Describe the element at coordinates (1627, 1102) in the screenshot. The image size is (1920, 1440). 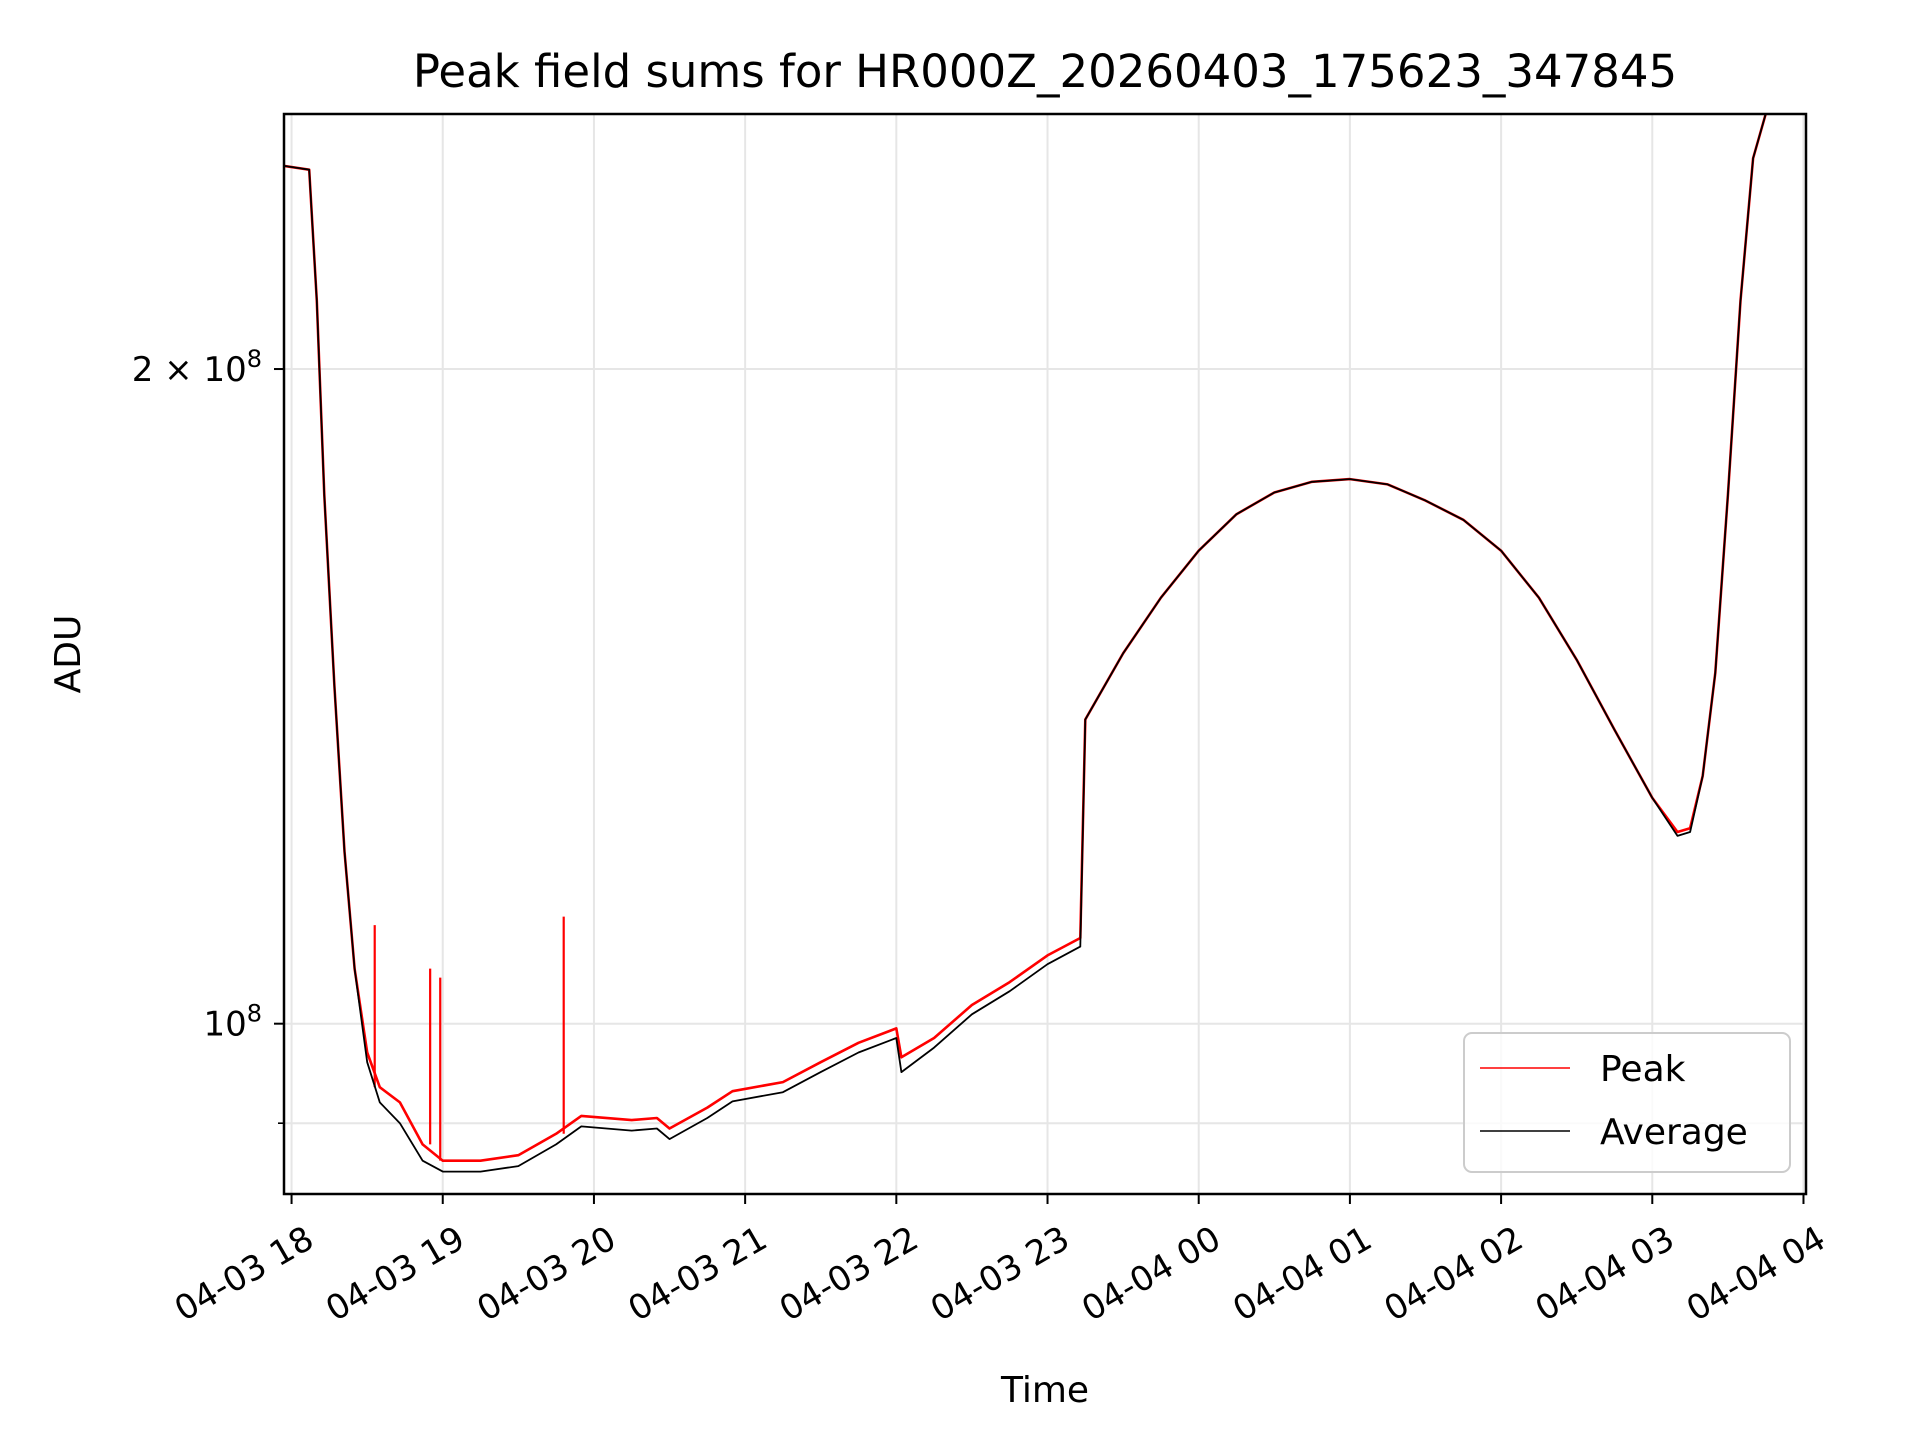
I see `legend: Peak Average` at that location.